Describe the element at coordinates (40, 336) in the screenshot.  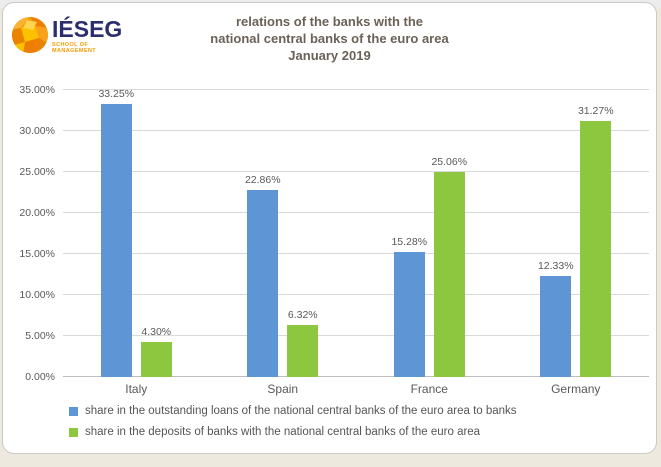
I see `y-tick-label-5: 5.00%` at that location.